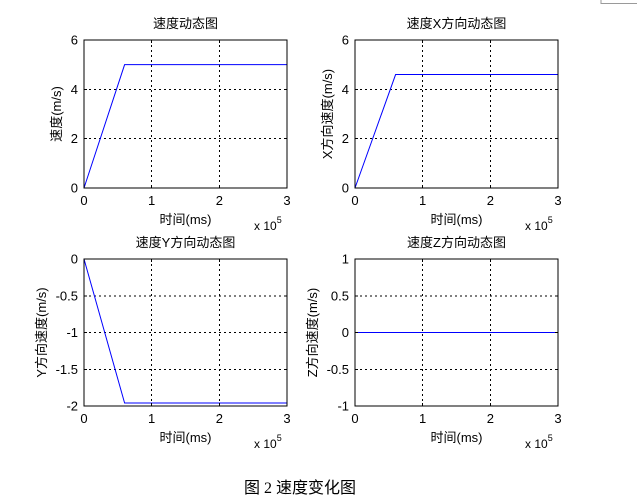  What do you see at coordinates (72, 406) in the screenshot?
I see `y-tick-label: -2` at bounding box center [72, 406].